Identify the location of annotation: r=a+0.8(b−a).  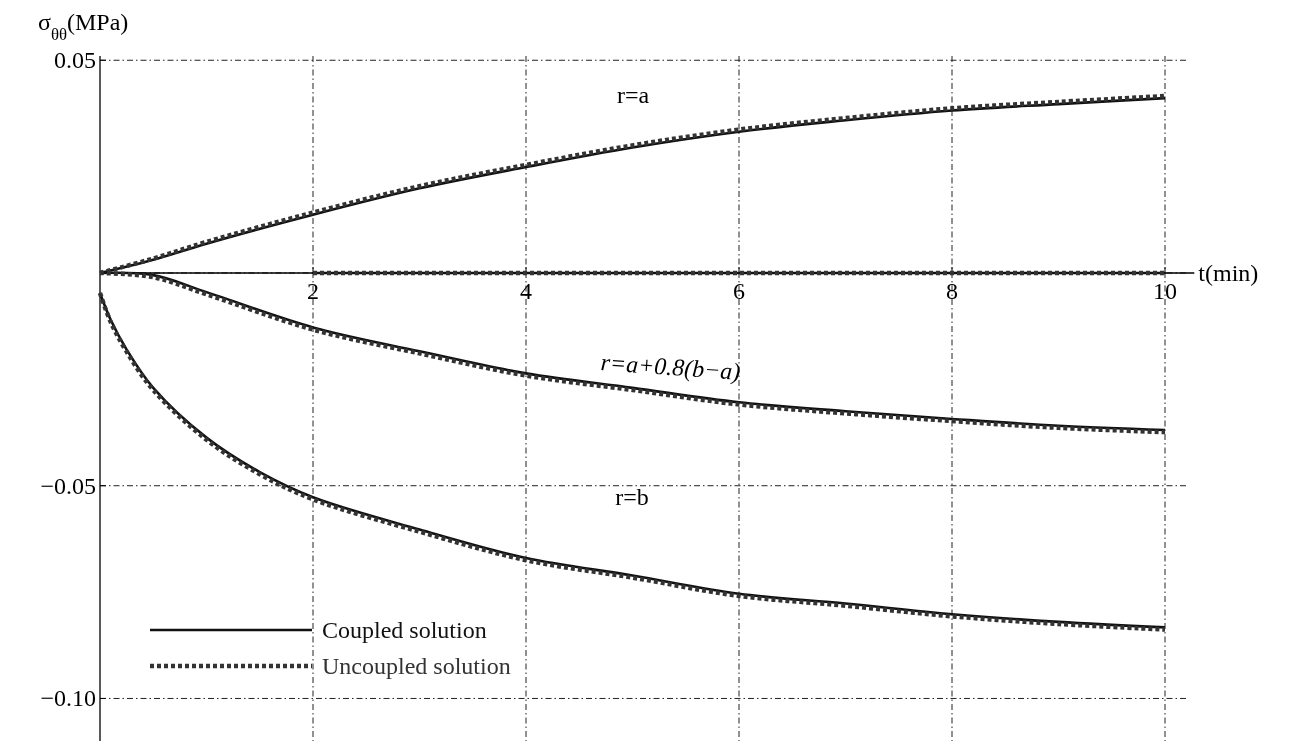
(670, 367).